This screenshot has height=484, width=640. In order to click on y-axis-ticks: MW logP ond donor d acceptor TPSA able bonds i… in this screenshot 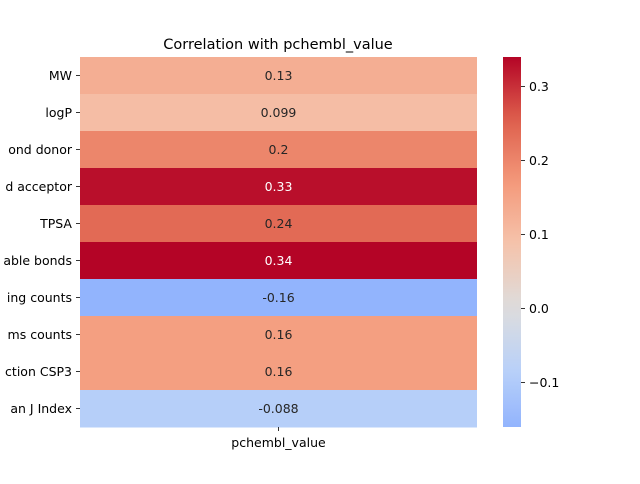, I will do `click(41, 242)`.